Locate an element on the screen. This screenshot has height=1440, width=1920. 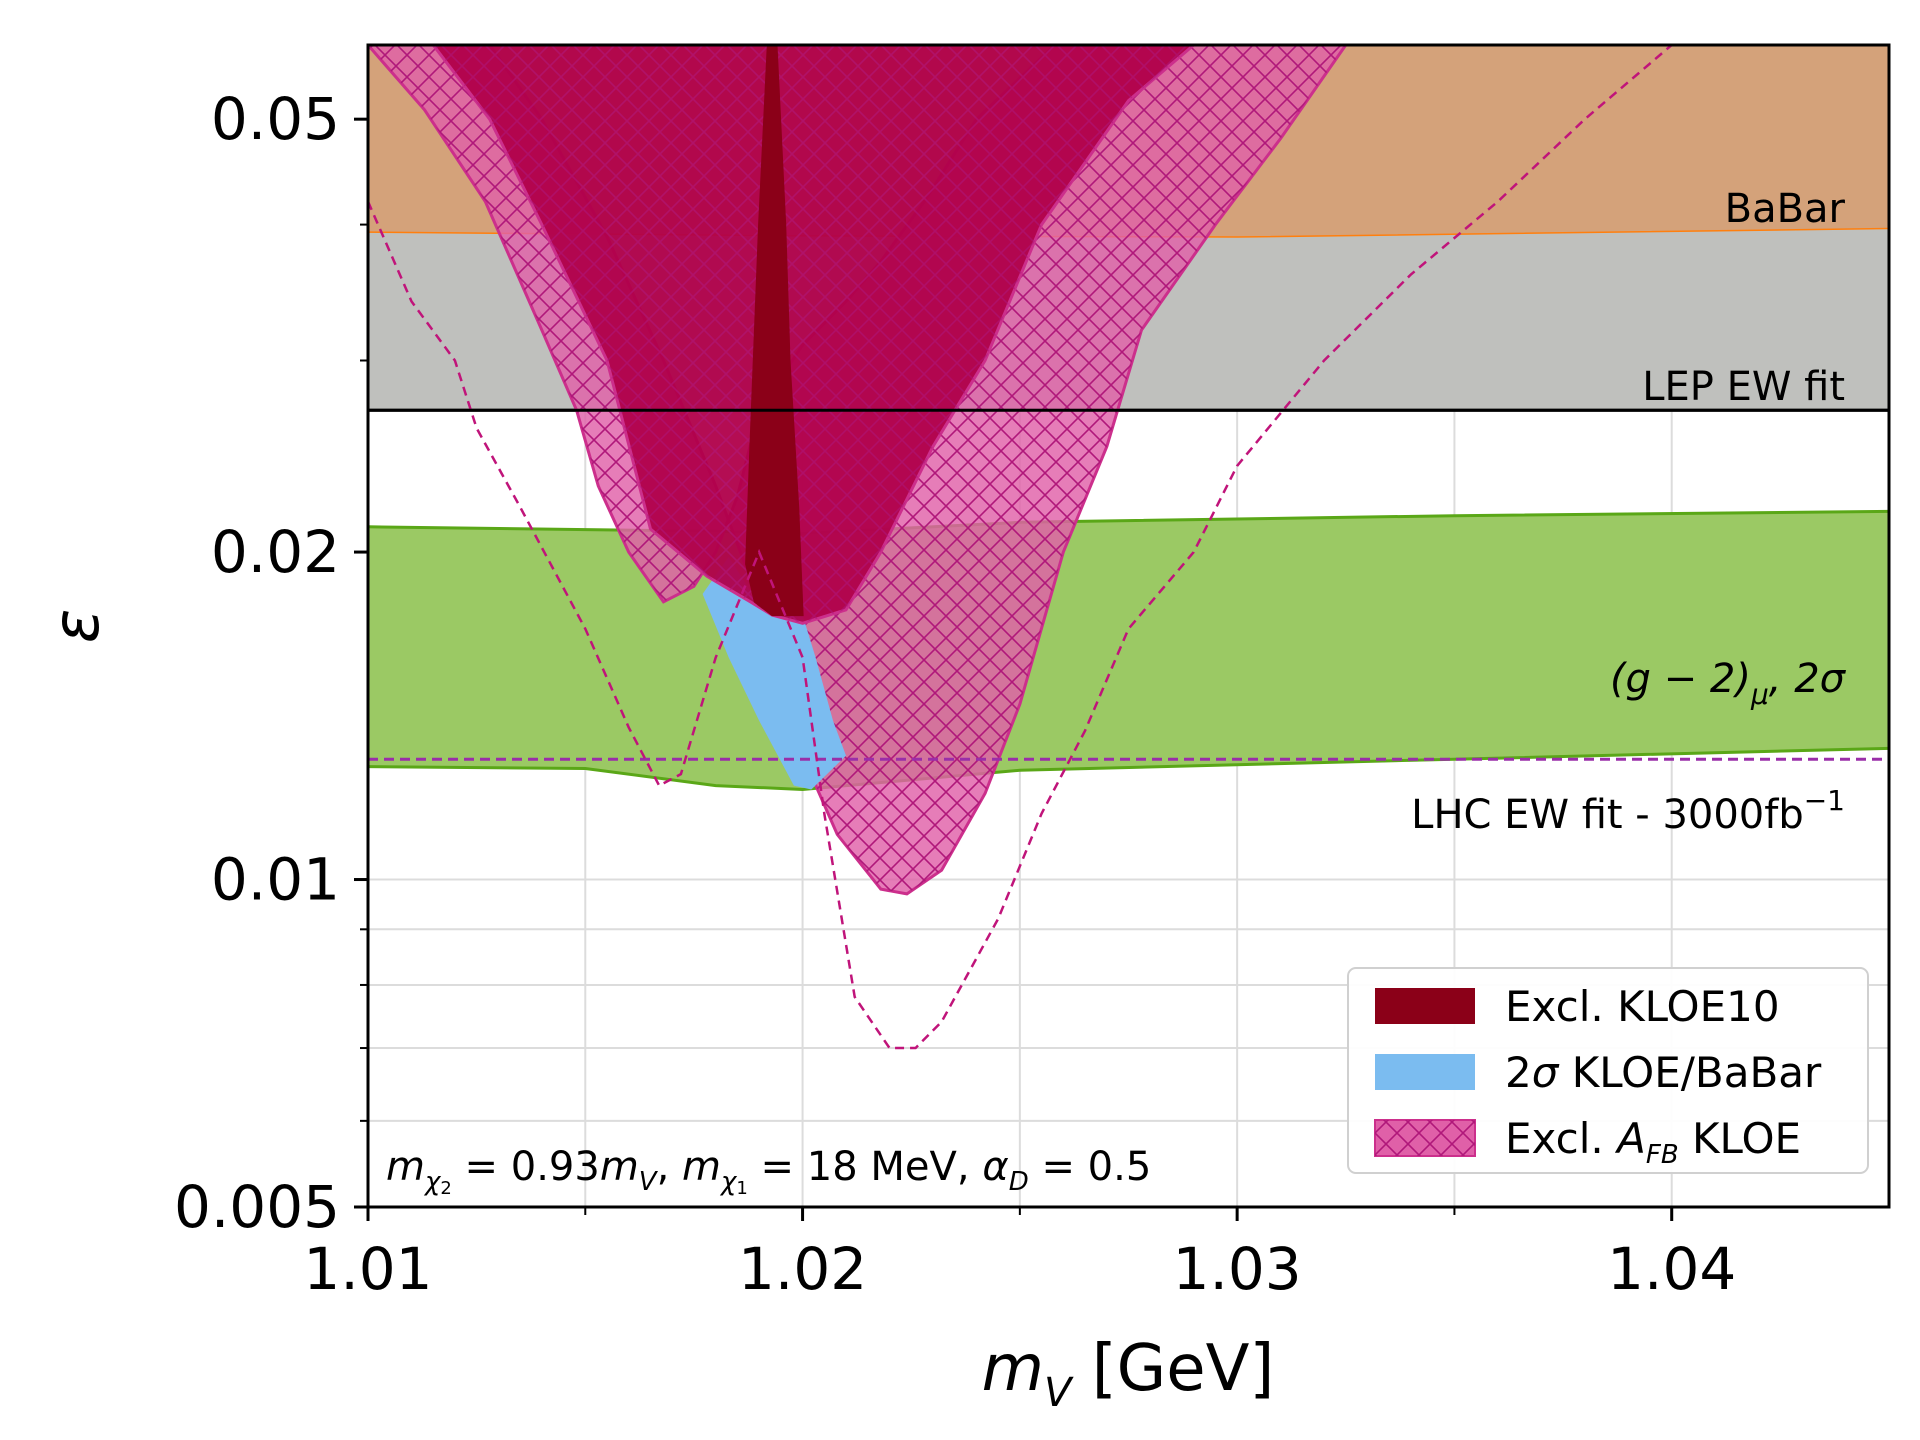
legend-swatch-two-sigma is located at coordinates (1425, 1072).